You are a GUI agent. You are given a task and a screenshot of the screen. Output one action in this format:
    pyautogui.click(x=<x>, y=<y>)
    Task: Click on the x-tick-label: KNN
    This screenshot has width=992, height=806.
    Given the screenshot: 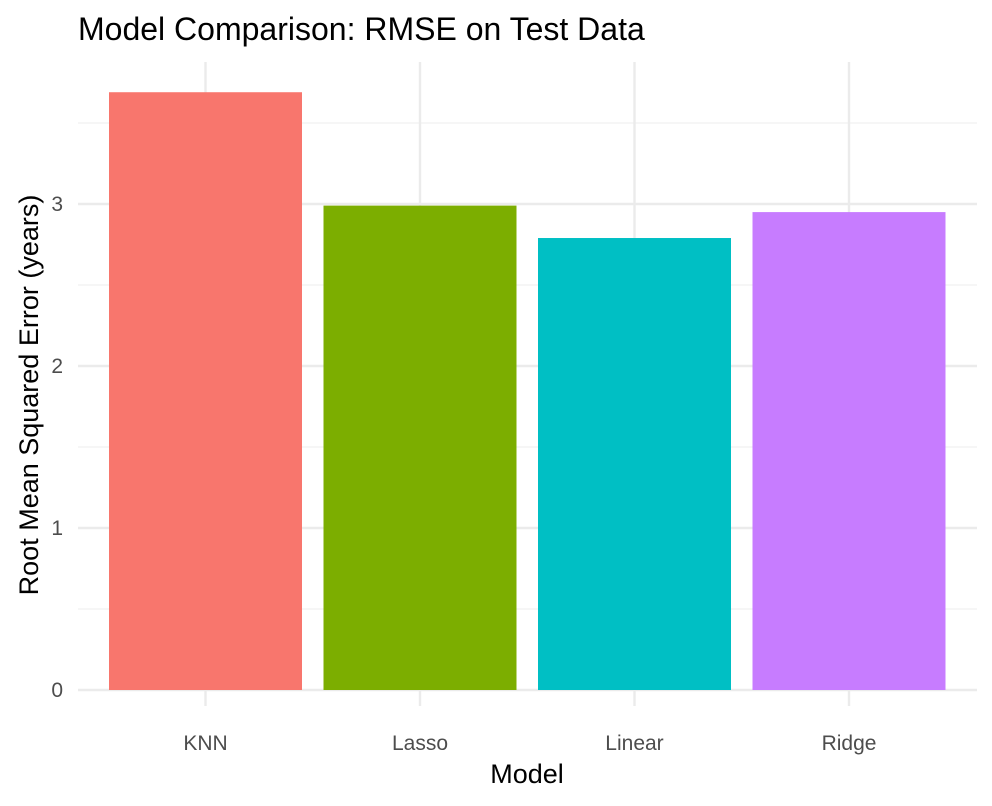 What is the action you would take?
    pyautogui.click(x=205, y=743)
    